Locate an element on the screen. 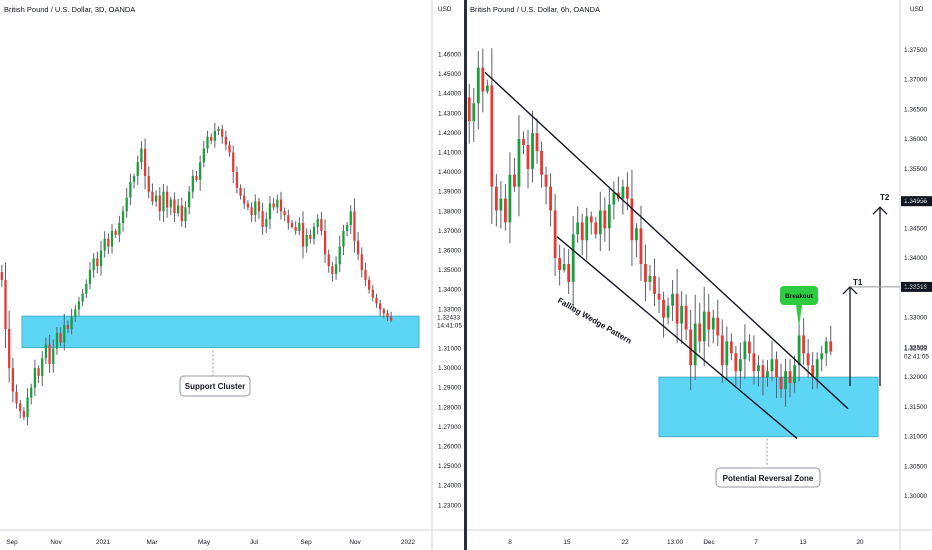 This screenshot has height=550, width=932. right-last-price: 1.32433 is located at coordinates (916, 348).